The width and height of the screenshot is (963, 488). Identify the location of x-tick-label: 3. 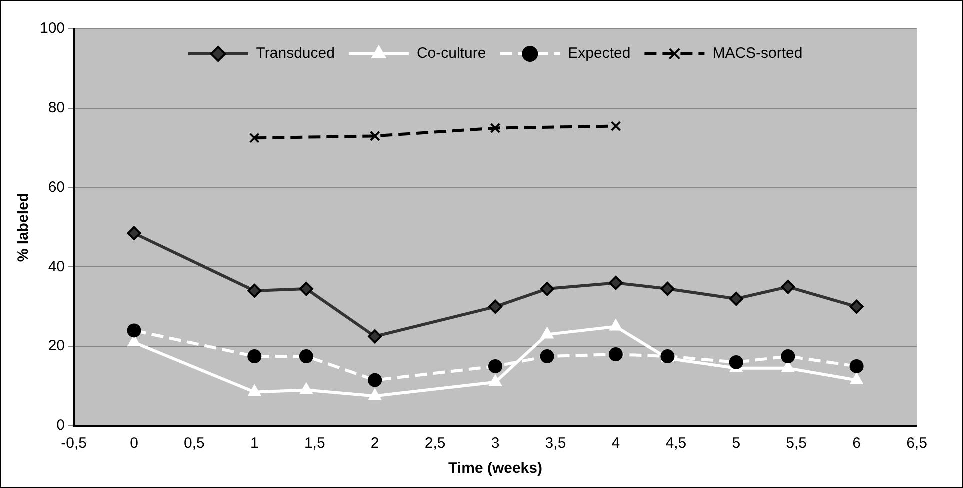
(495, 443).